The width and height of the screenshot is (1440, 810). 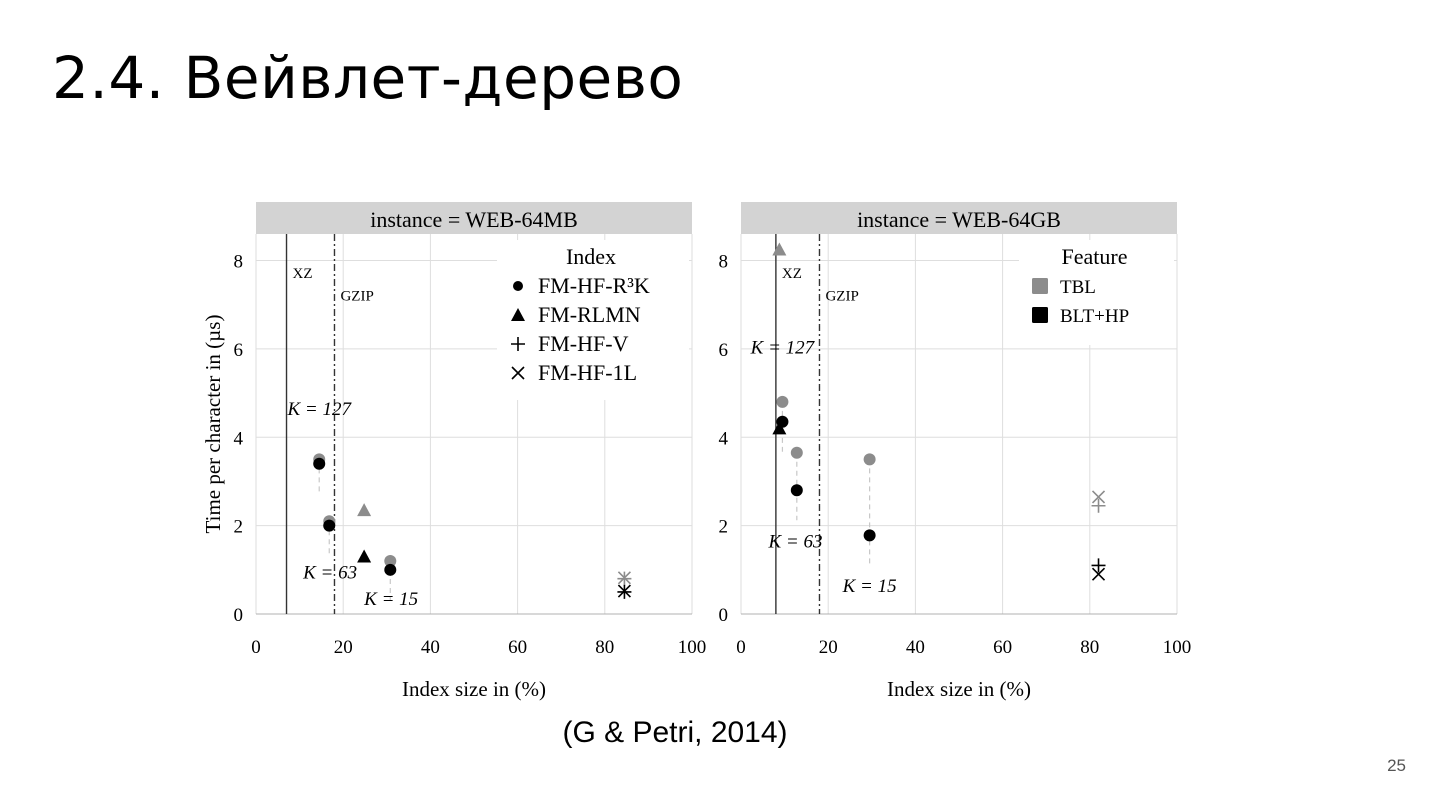 I want to click on panel-1-x-tick-label: 40, so click(x=430, y=647).